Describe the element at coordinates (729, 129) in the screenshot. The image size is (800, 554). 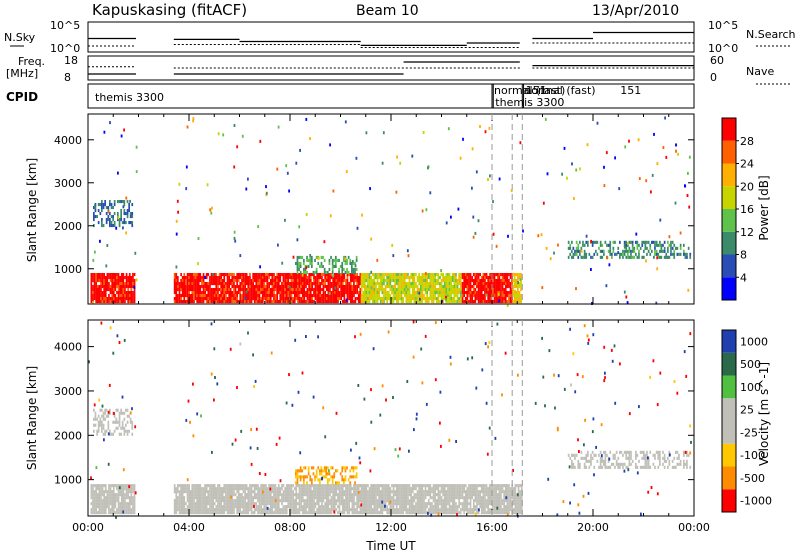
I see `colorbar-swatch` at that location.